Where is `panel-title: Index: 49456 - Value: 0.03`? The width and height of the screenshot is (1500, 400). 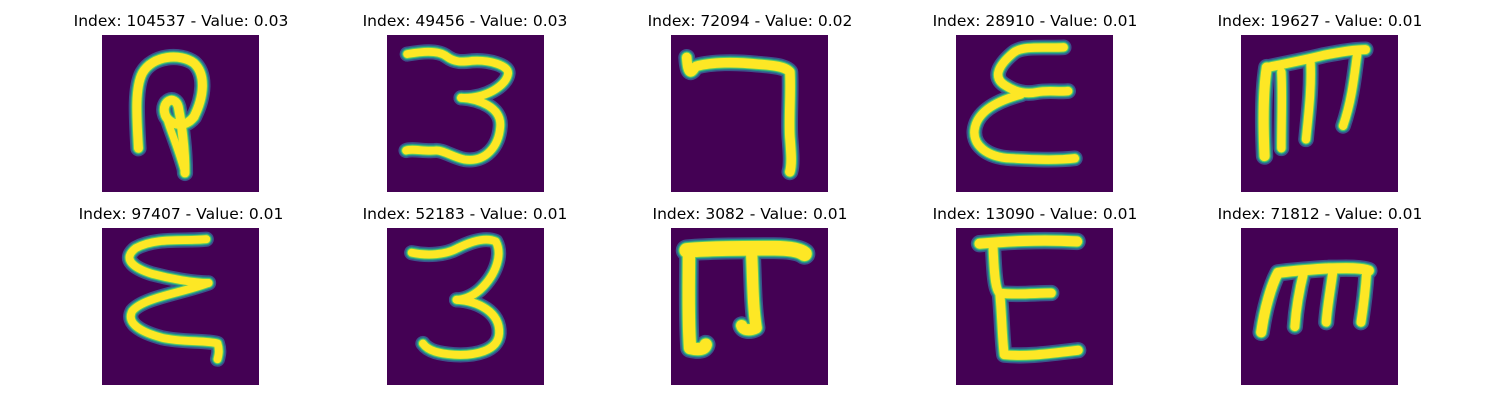
panel-title: Index: 49456 - Value: 0.03 is located at coordinates (465, 21).